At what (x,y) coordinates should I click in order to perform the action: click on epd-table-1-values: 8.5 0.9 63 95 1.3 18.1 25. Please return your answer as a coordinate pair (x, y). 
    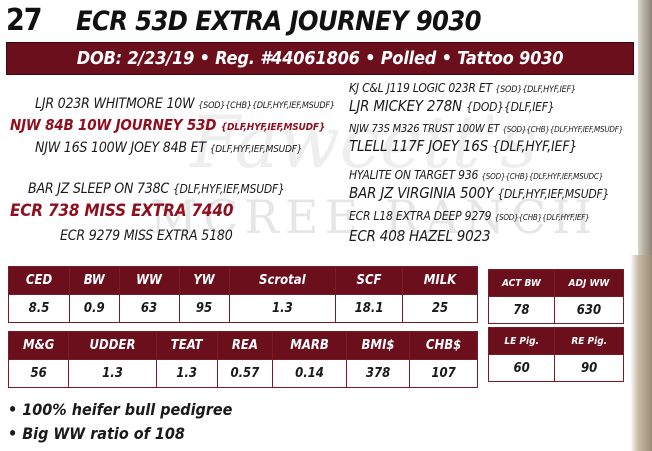
    Looking at the image, I should click on (243, 308).